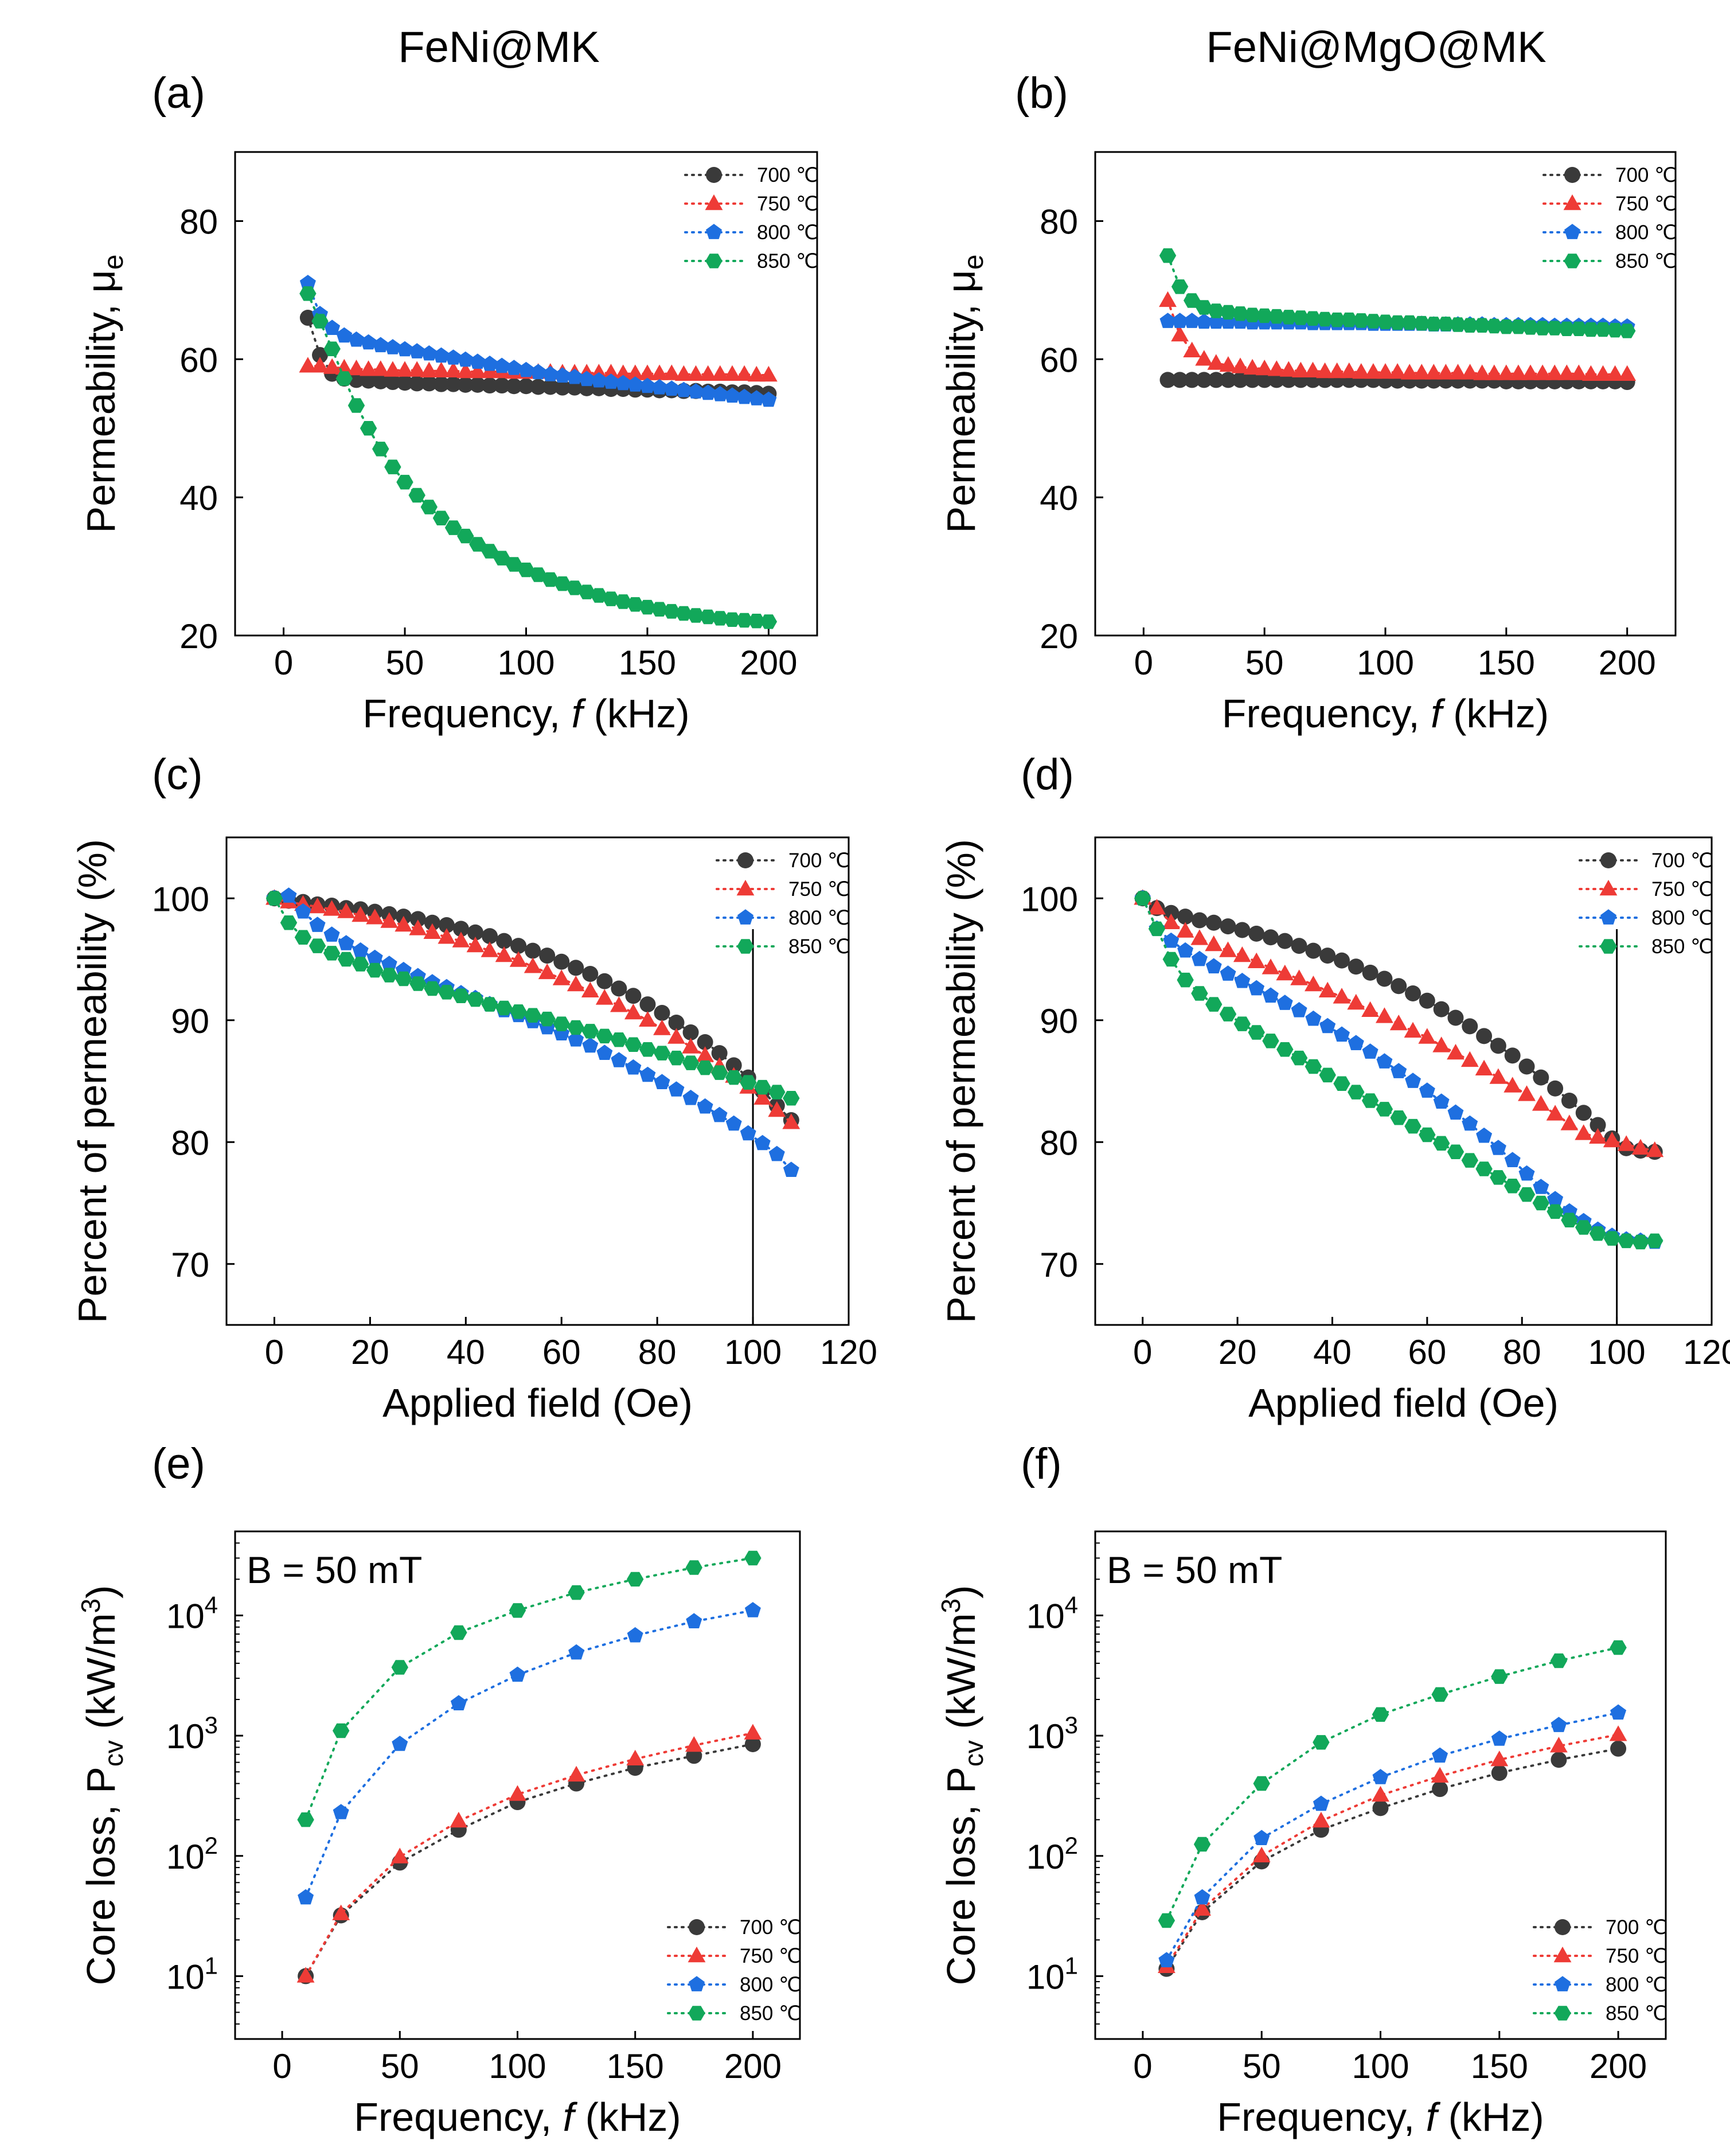  Describe the element at coordinates (1393, 1784) in the screenshot. I see `series-850-f` at that location.